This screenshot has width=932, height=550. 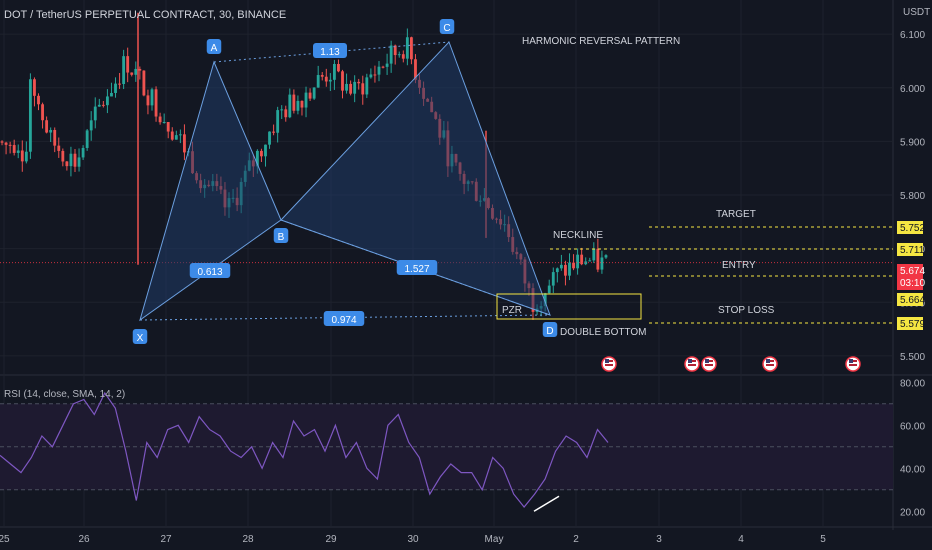 What do you see at coordinates (739, 265) in the screenshot?
I see `entry-label: ENTRY` at bounding box center [739, 265].